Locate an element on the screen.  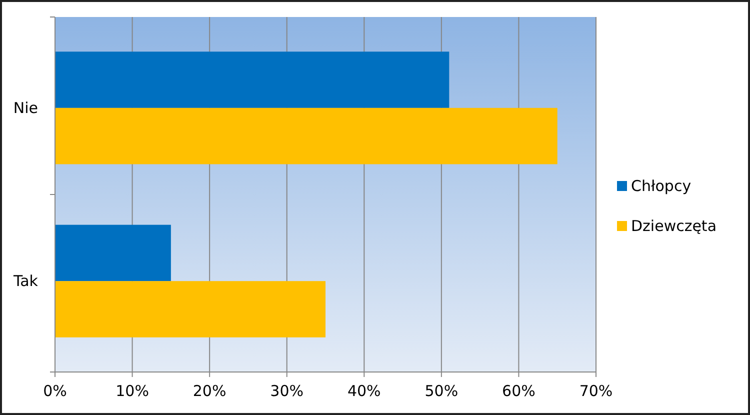
y-tick-label: Nie is located at coordinates (25, 107).